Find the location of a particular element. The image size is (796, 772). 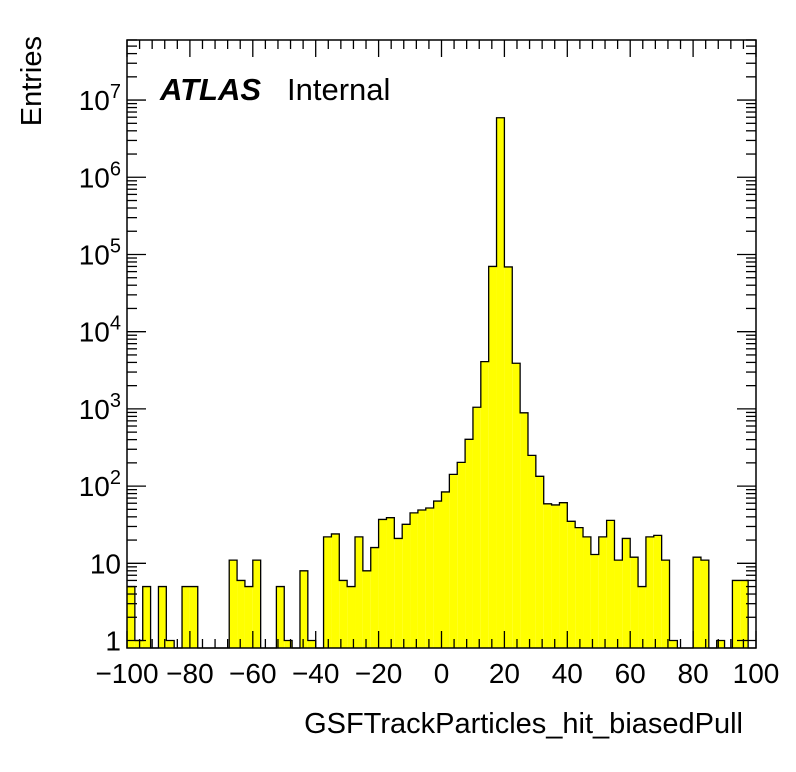

x-tick-labels: −100 −80 −60 −40 −20 0 20 40 60 80 100 is located at coordinates (437, 673).